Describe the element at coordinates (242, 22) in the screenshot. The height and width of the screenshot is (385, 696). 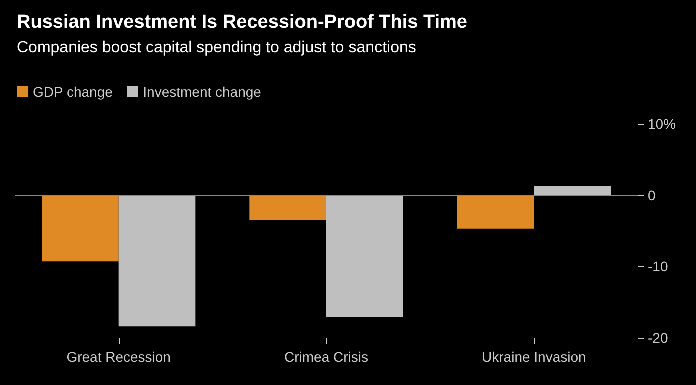
I see `chart-title: Russian Investment Is Recession-Proof This Time` at that location.